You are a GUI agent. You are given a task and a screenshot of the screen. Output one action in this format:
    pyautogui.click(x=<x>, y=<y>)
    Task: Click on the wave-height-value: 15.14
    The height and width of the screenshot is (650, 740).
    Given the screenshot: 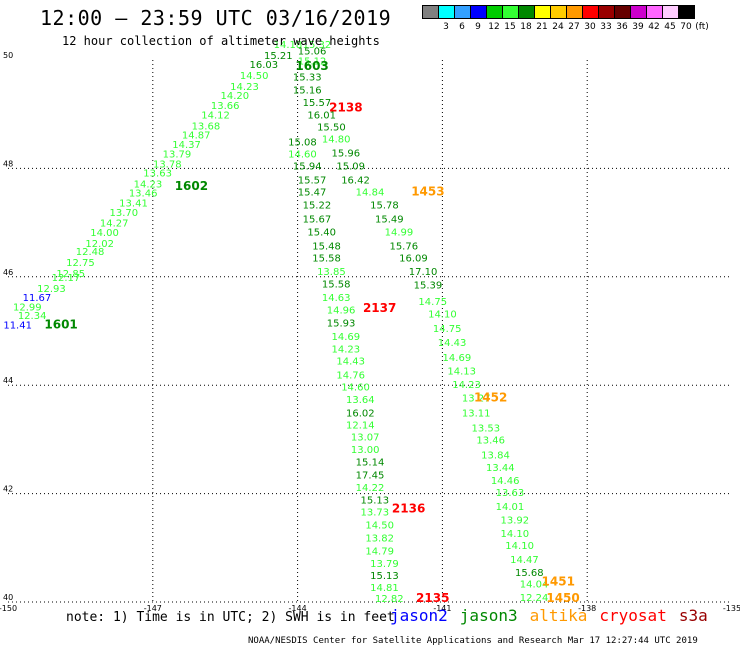 What is the action you would take?
    pyautogui.click(x=370, y=462)
    